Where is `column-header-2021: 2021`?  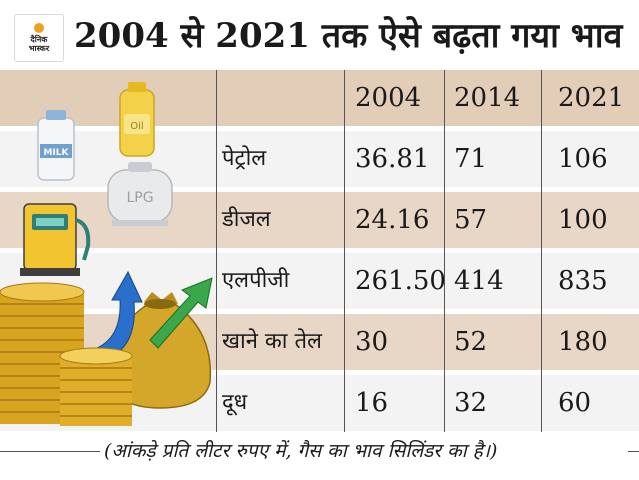 column-header-2021: 2021 is located at coordinates (591, 98).